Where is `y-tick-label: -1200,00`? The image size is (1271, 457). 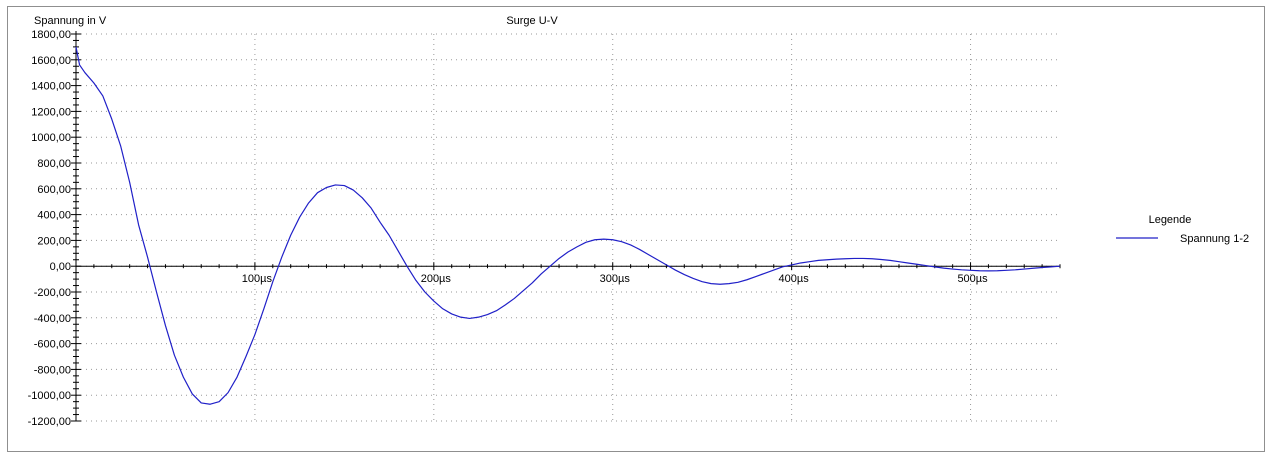
y-tick-label: -1200,00 is located at coordinates (49, 422).